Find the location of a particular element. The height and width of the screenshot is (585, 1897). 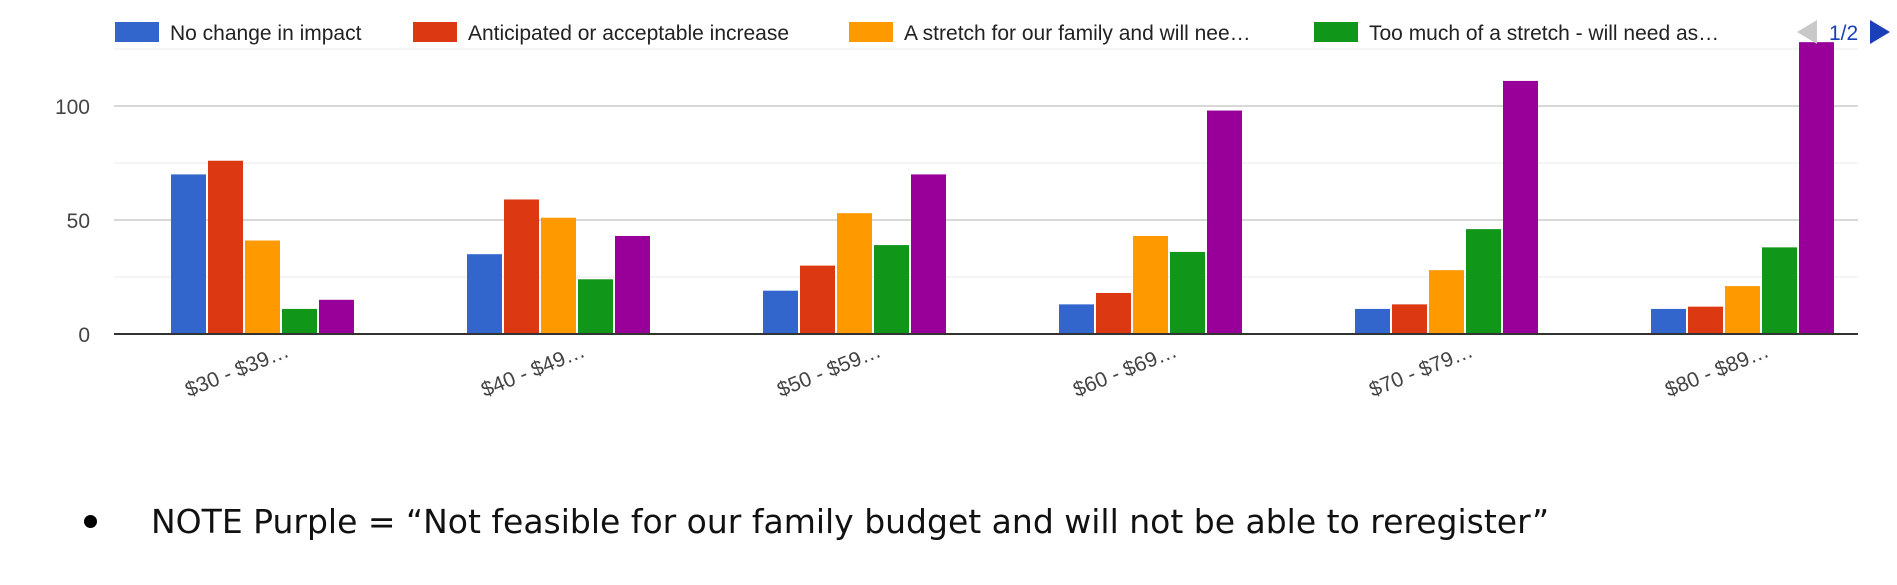

y-tick-label: 0 is located at coordinates (84, 335).